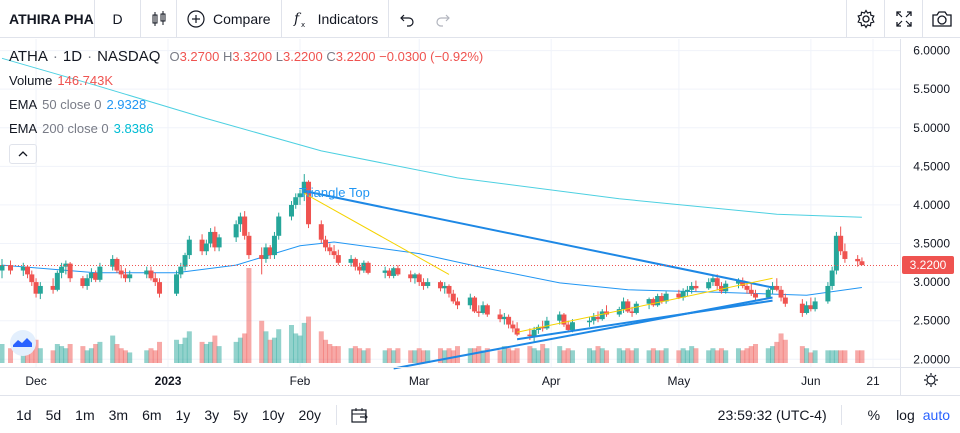  What do you see at coordinates (47, 19) in the screenshot?
I see `symbol-search-button: ATHIRA PHA` at bounding box center [47, 19].